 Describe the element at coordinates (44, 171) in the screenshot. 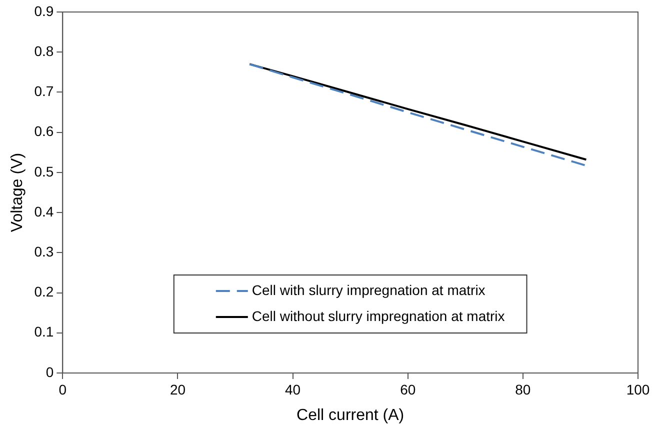

I see `y-tick-label: 0.5` at that location.